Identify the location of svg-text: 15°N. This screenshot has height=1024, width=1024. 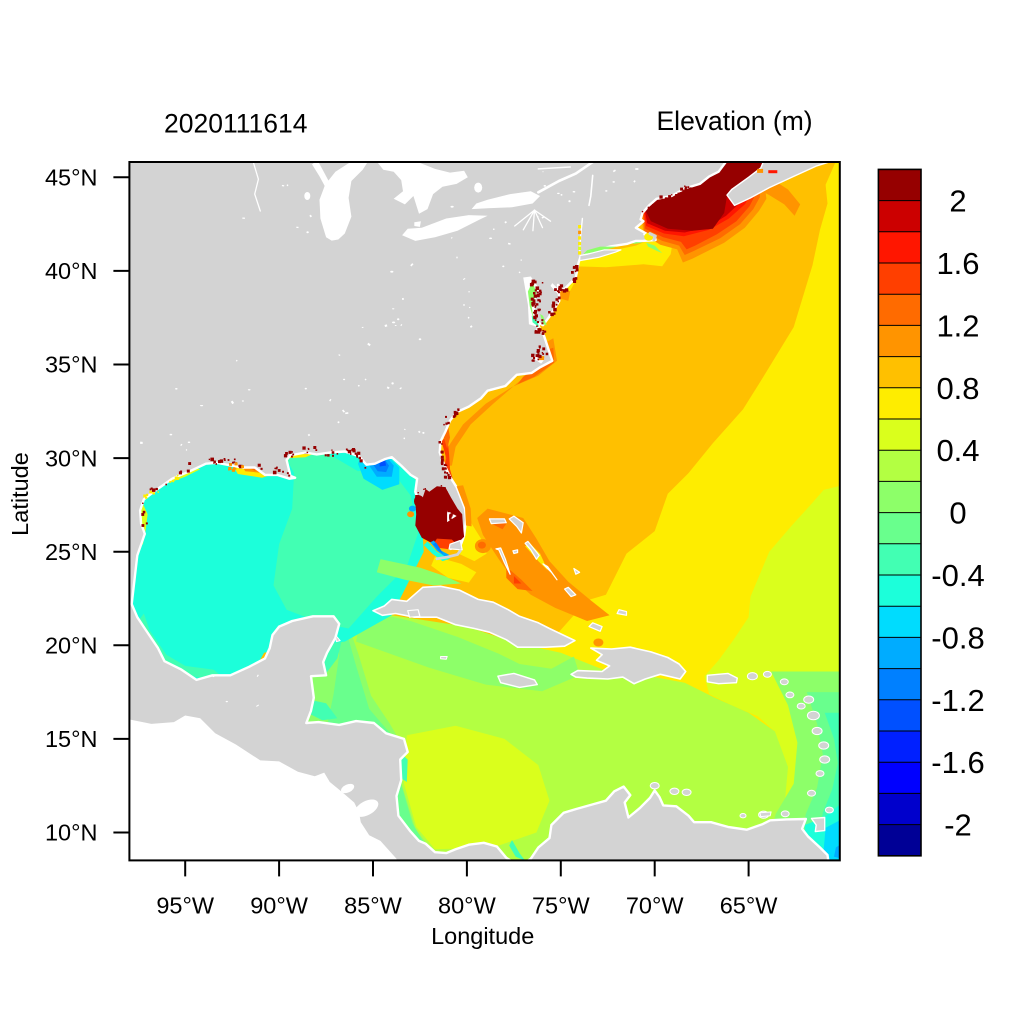
(71, 739).